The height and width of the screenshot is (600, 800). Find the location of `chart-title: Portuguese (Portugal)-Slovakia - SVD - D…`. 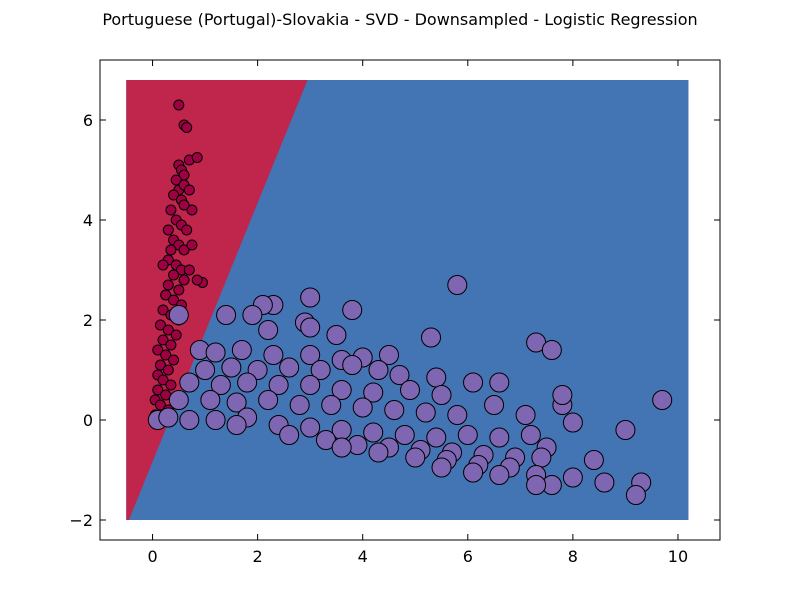

chart-title: Portuguese (Portugal)-Slovakia - SVD - D… is located at coordinates (399, 19).